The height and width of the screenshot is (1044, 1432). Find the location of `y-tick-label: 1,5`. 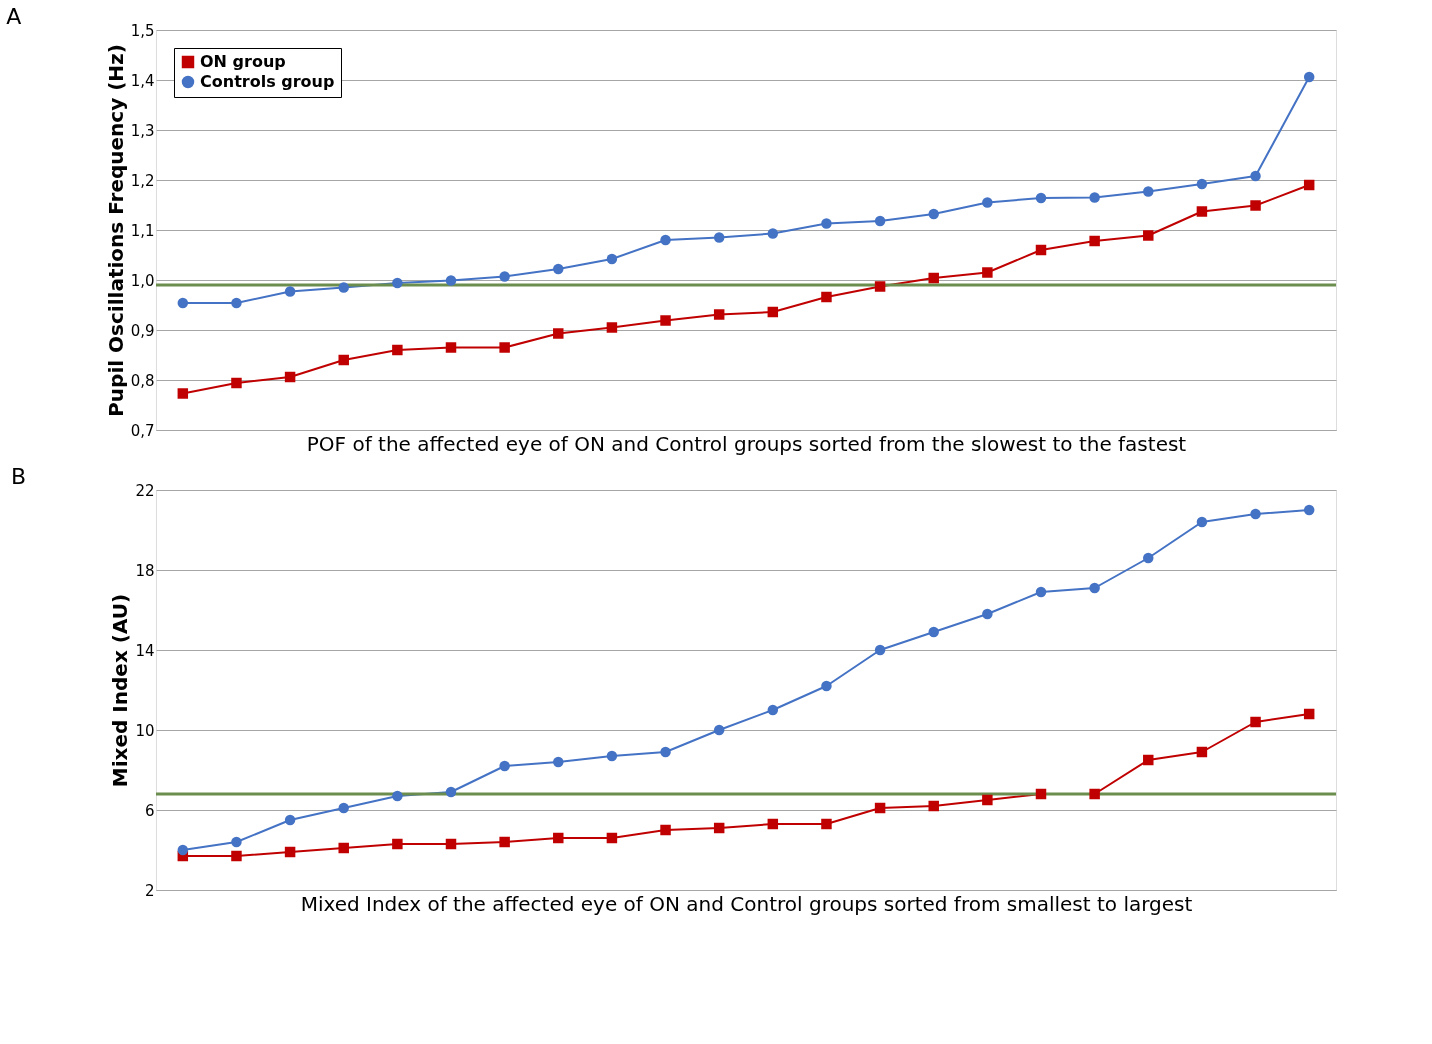

y-tick-label: 1,5 is located at coordinates (142, 30).